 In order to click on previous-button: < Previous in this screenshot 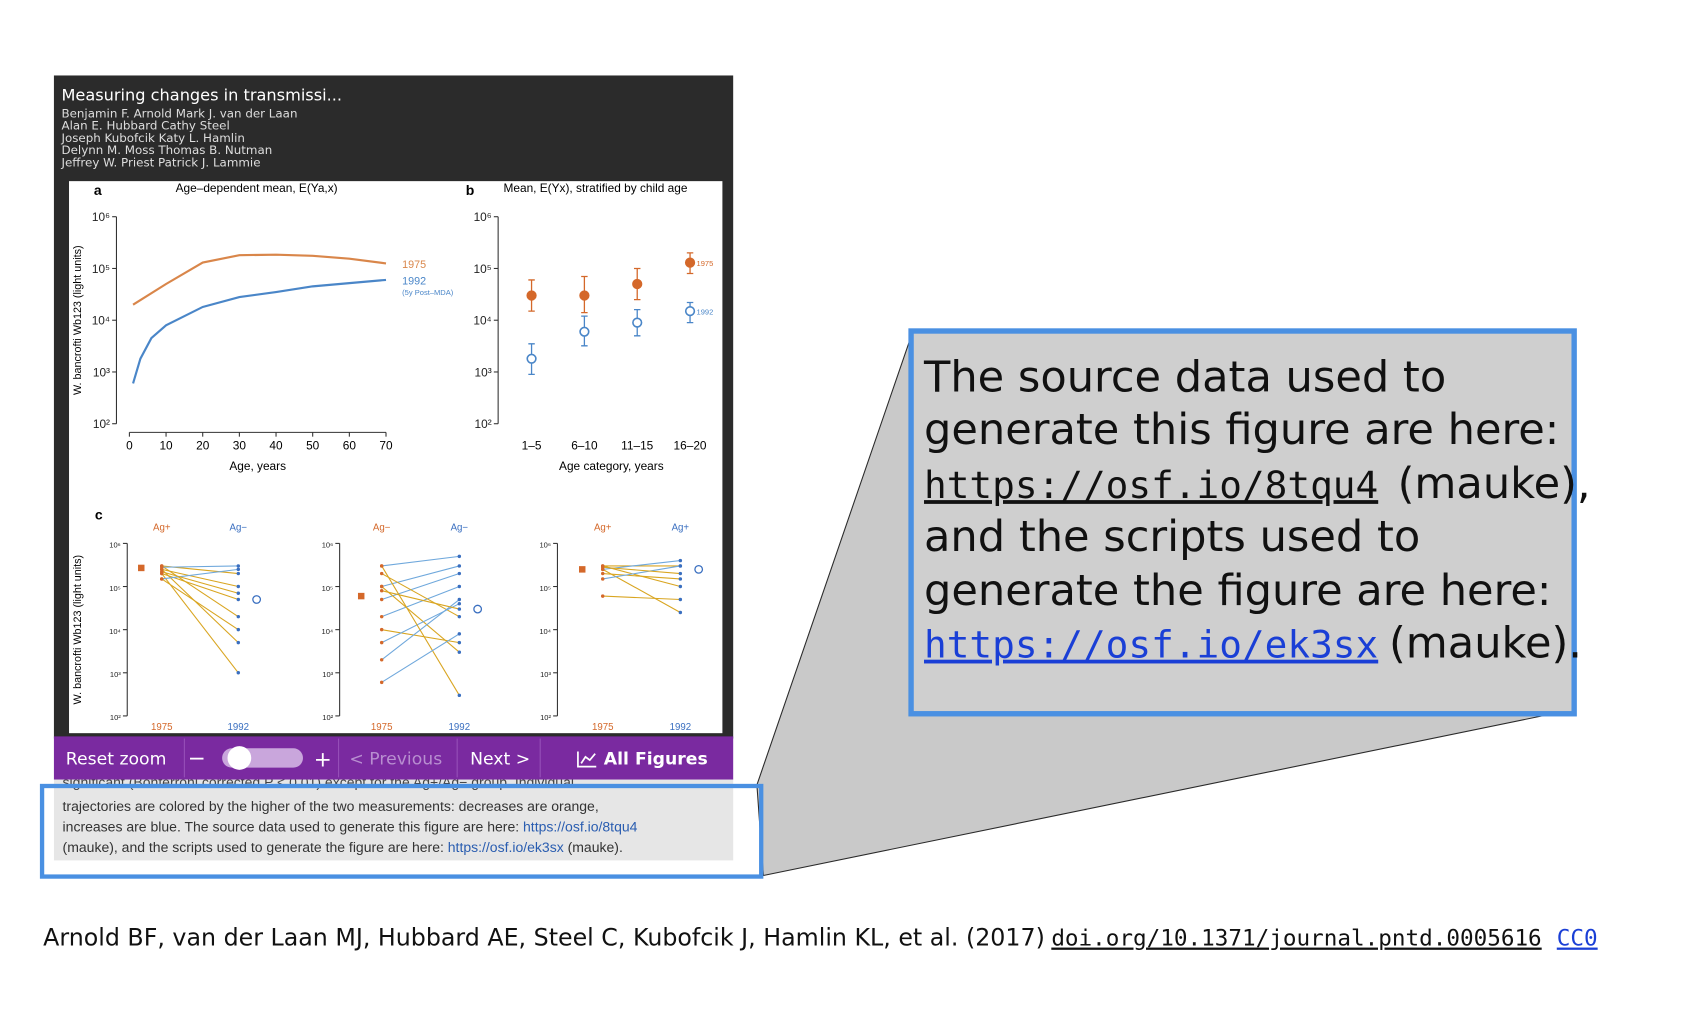, I will do `click(395, 759)`.